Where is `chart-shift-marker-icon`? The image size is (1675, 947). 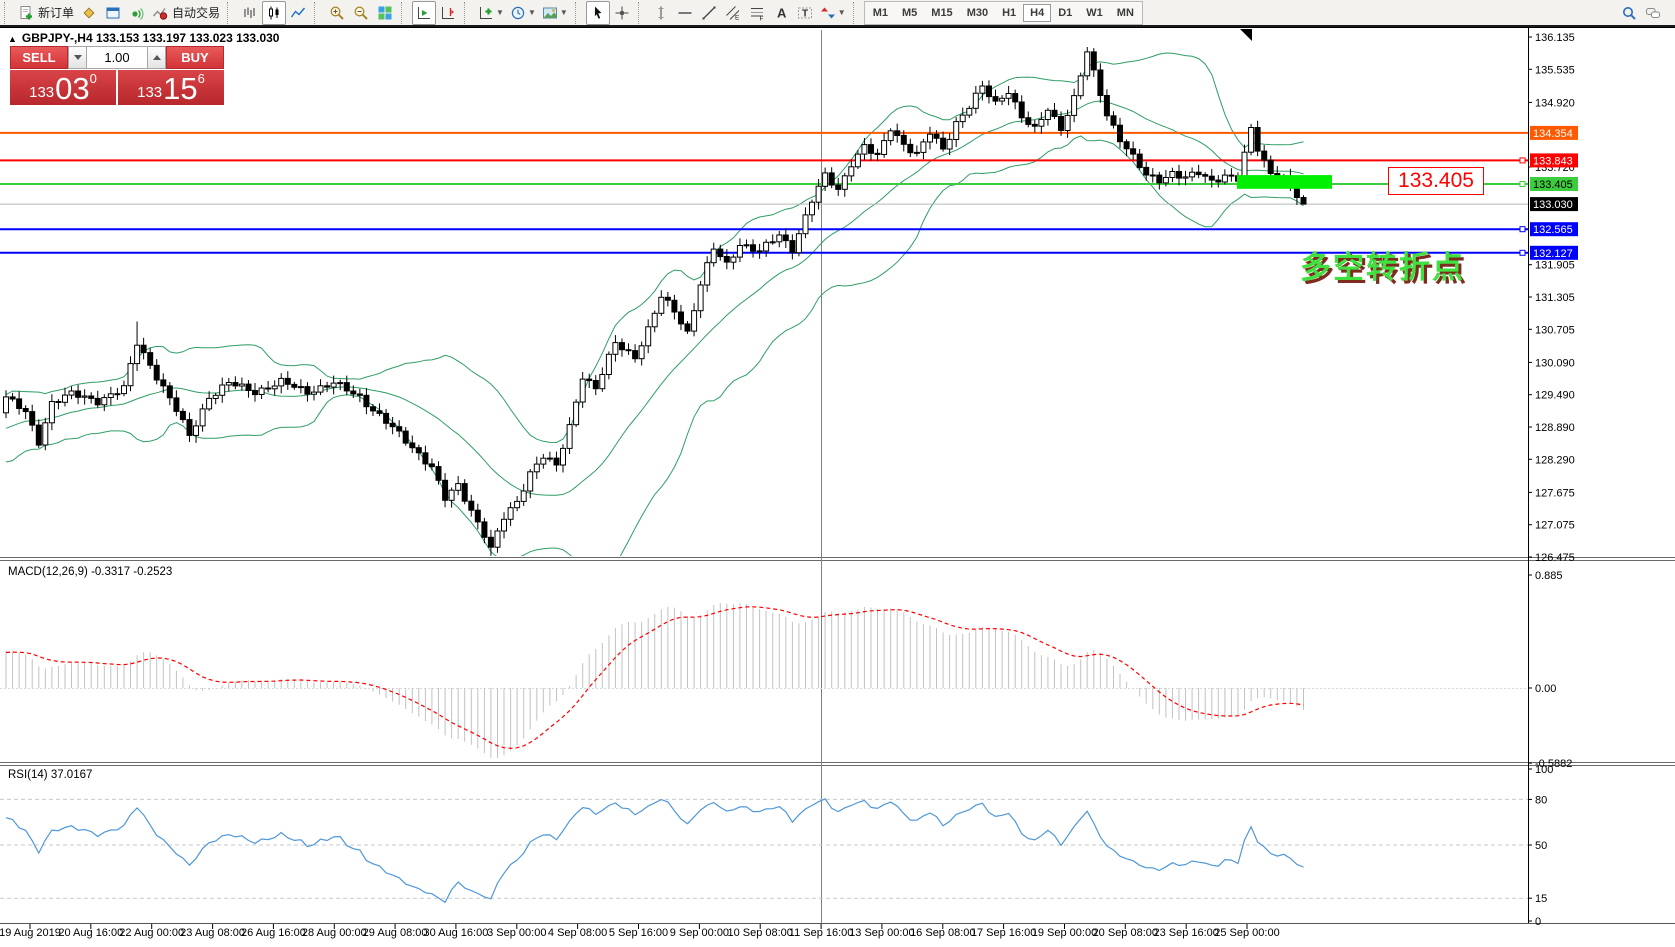 chart-shift-marker-icon is located at coordinates (1246, 35).